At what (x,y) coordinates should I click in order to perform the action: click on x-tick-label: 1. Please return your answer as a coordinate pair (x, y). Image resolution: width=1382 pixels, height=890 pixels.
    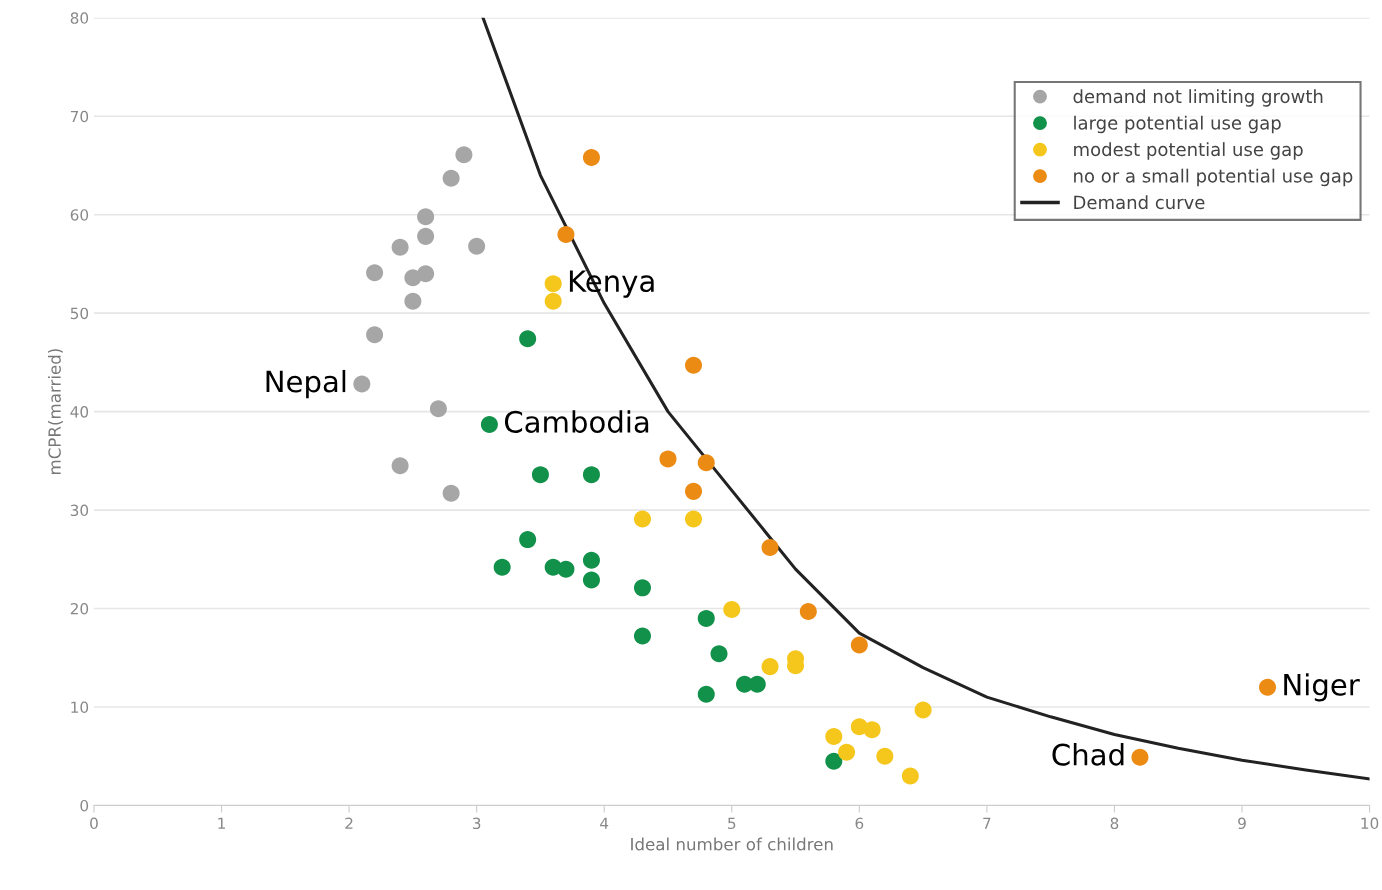
    Looking at the image, I should click on (221, 823).